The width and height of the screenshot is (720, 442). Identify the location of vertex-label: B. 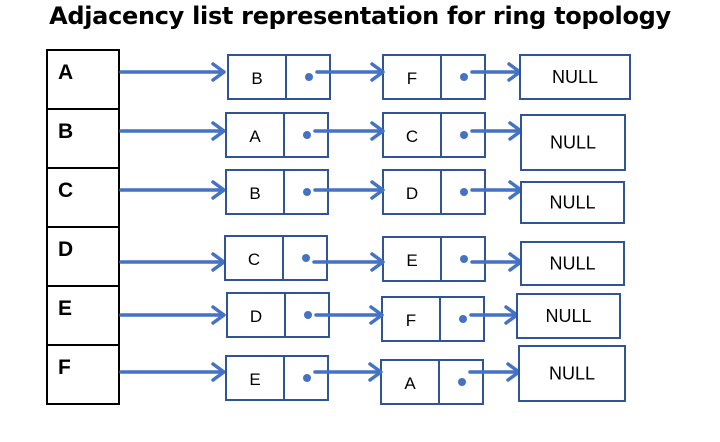
(65, 131).